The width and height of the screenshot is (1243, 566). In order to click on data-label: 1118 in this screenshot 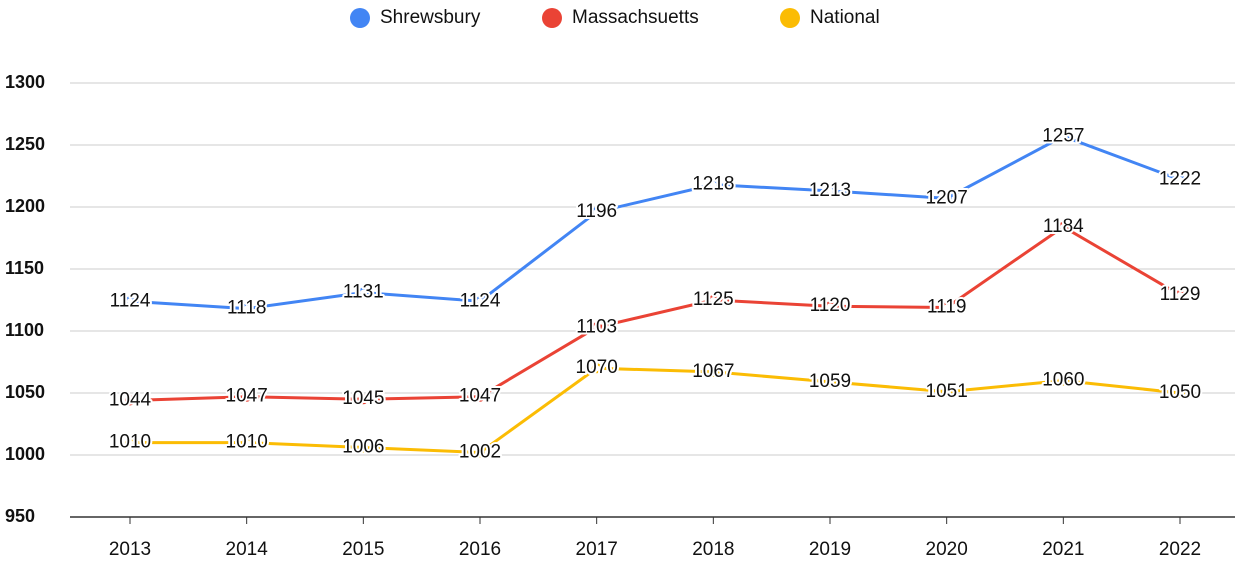, I will do `click(246, 308)`.